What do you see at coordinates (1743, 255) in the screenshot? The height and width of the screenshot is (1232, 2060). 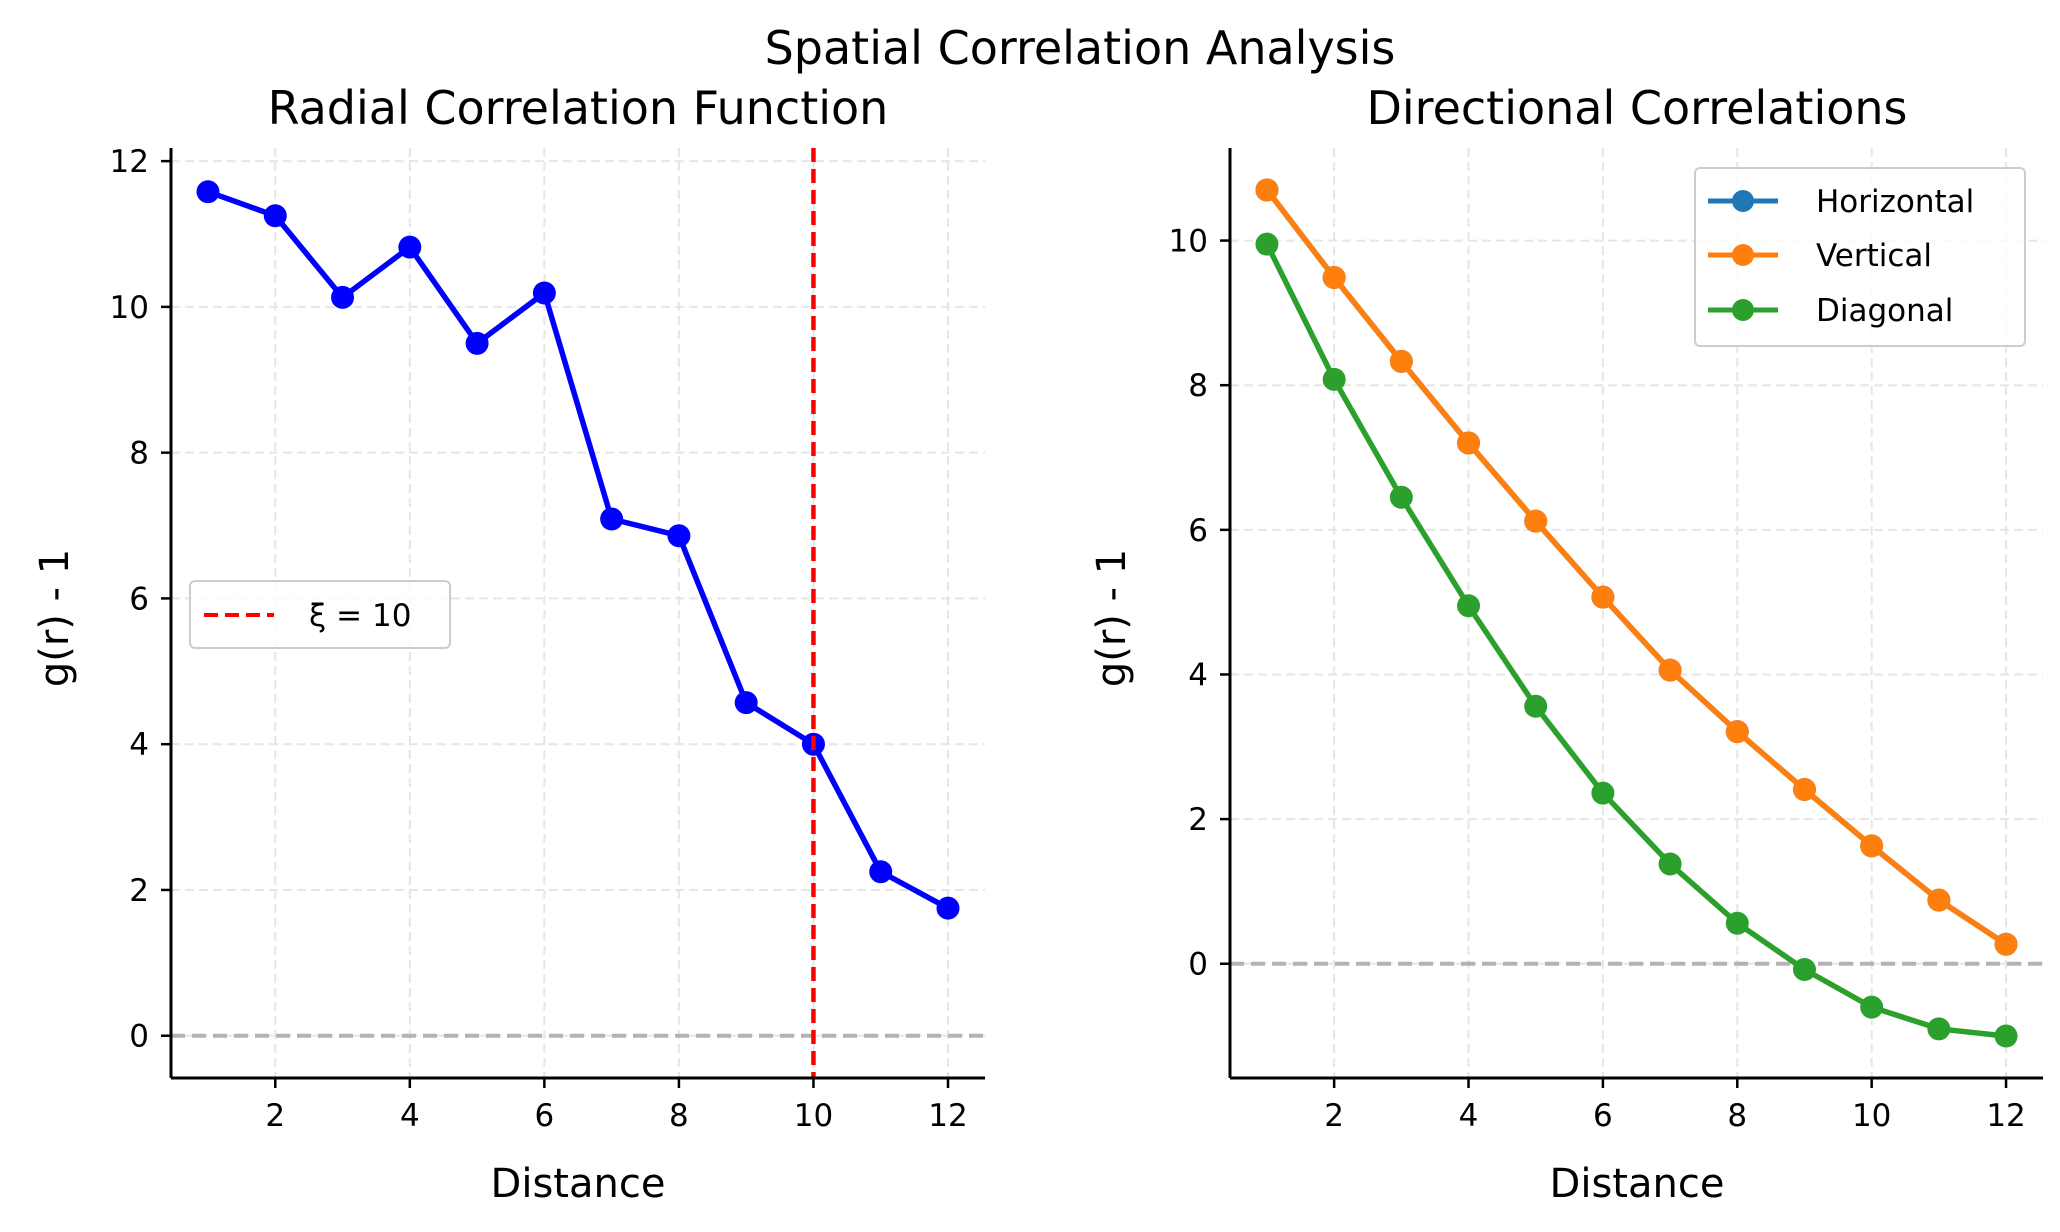 I see `vertical-legend-swatch-marker` at bounding box center [1743, 255].